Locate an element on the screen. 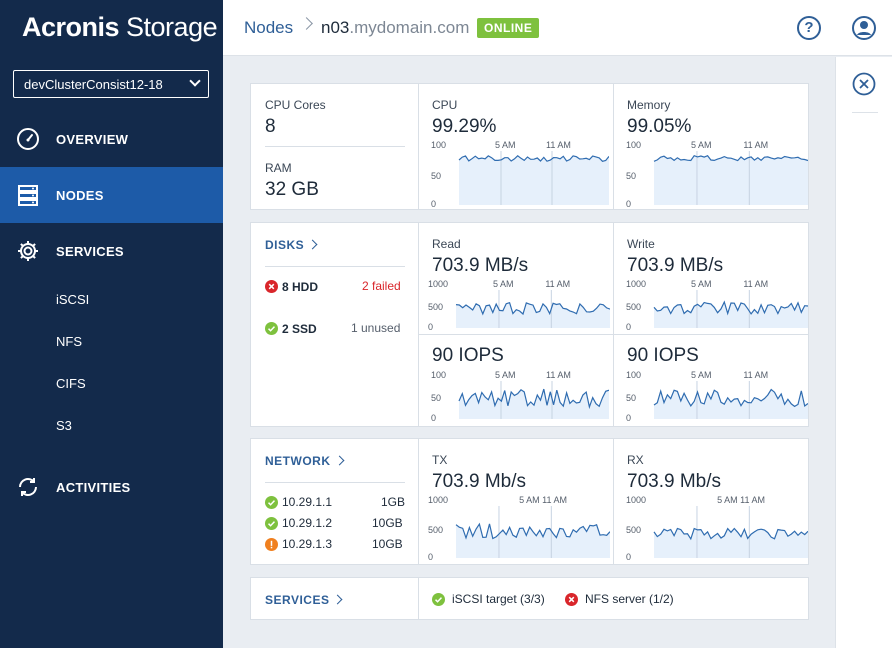  y-tick-label: 50 is located at coordinates (436, 398).